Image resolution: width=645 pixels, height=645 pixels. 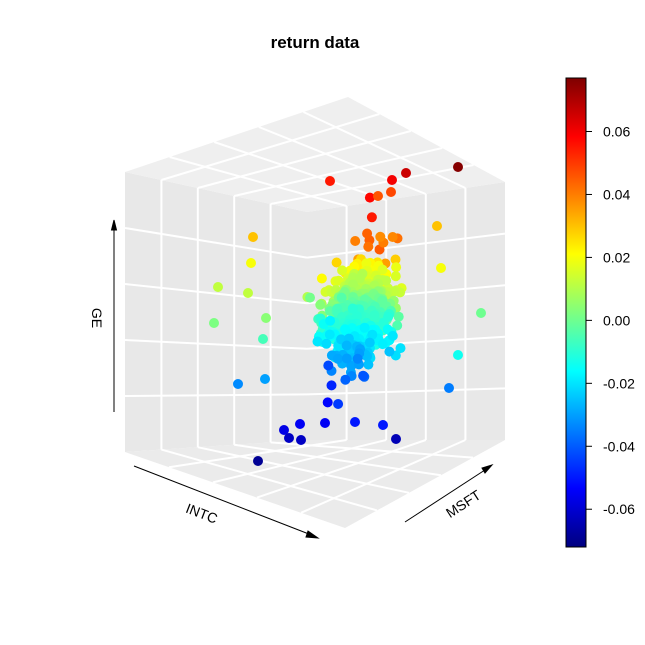 What do you see at coordinates (616, 320) in the screenshot?
I see `colorbar-tick-label: 0.00` at bounding box center [616, 320].